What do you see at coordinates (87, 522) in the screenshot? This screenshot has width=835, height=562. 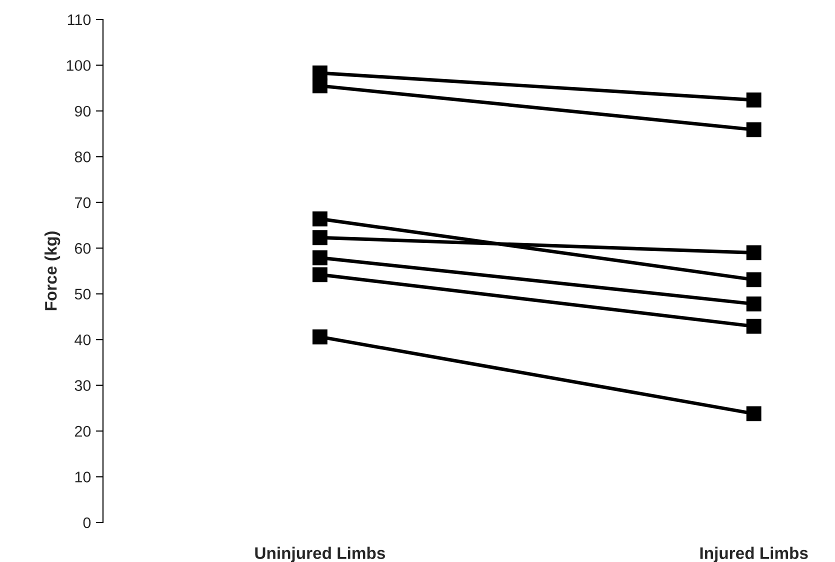 I see `y-tick-label: 0` at bounding box center [87, 522].